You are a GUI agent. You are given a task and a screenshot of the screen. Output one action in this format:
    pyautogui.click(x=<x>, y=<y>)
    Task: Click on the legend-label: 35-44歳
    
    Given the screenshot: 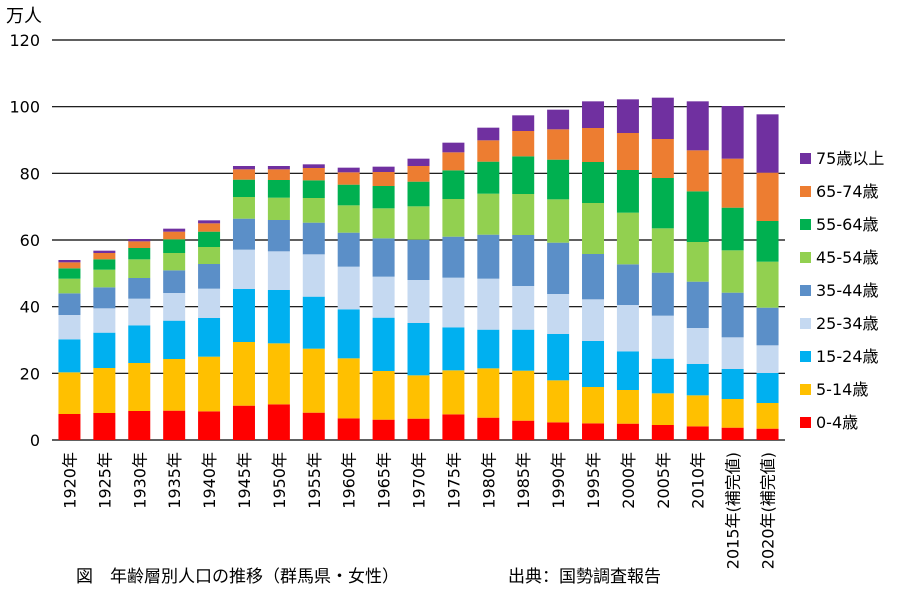 What is the action you would take?
    pyautogui.click(x=847, y=290)
    